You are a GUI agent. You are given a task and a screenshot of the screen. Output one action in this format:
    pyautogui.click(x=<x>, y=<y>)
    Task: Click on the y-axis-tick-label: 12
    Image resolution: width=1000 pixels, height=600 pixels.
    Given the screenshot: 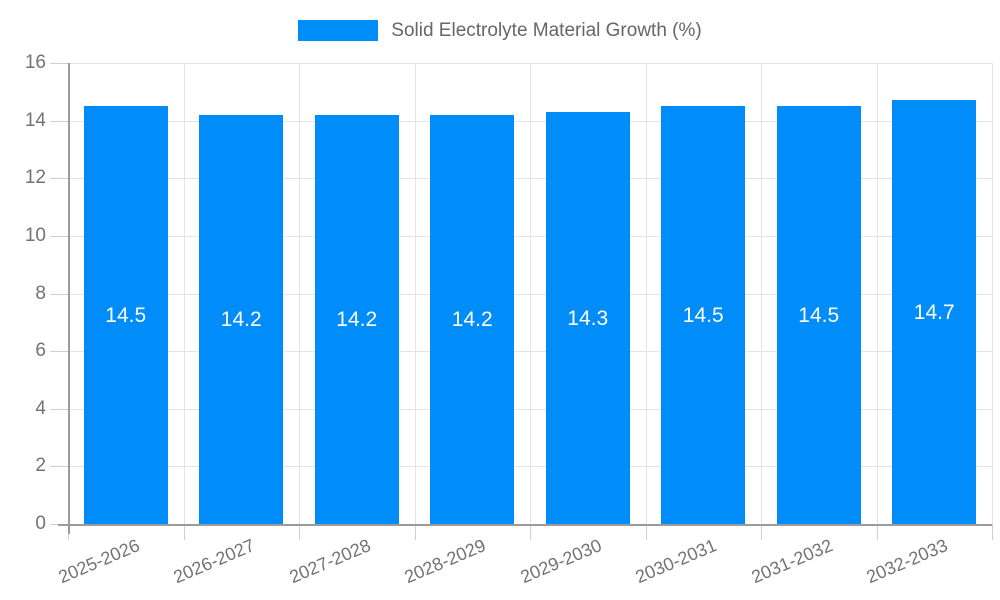 What is the action you would take?
    pyautogui.click(x=35, y=178)
    